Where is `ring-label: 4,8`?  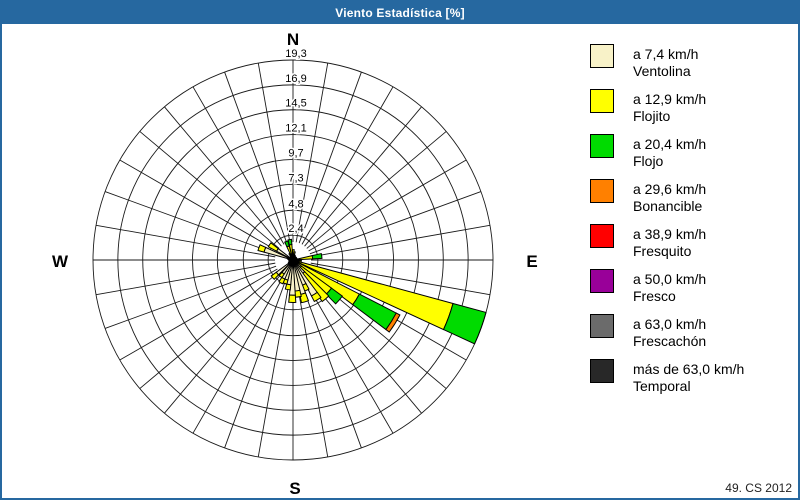
ring-label: 4,8 is located at coordinates (295, 204).